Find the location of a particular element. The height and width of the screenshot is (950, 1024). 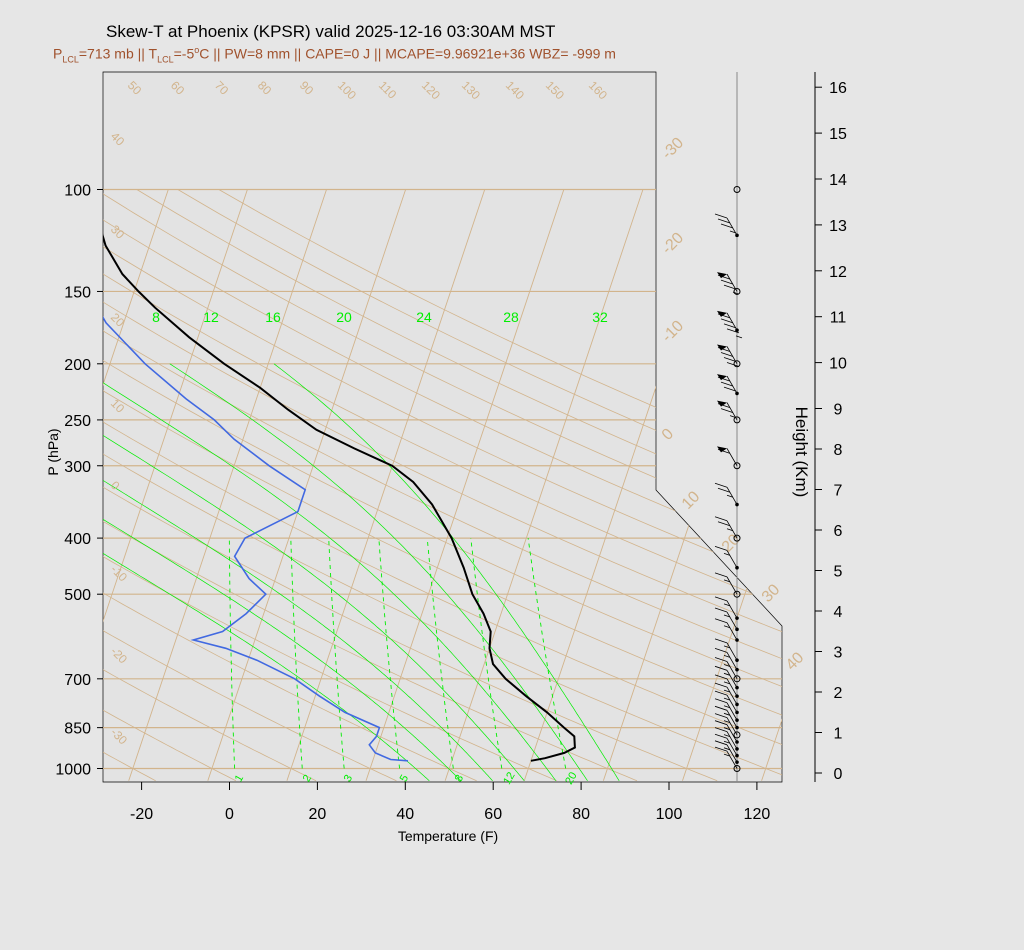

p-tick-label: 400 is located at coordinates (77, 539).